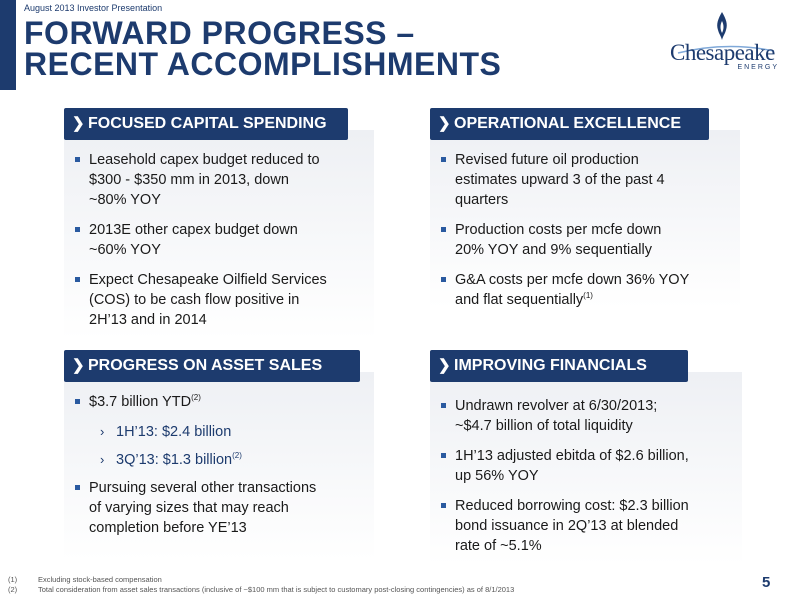 Image resolution: width=800 pixels, height=600 pixels. What do you see at coordinates (722, 26) in the screenshot?
I see `flame-icon` at bounding box center [722, 26].